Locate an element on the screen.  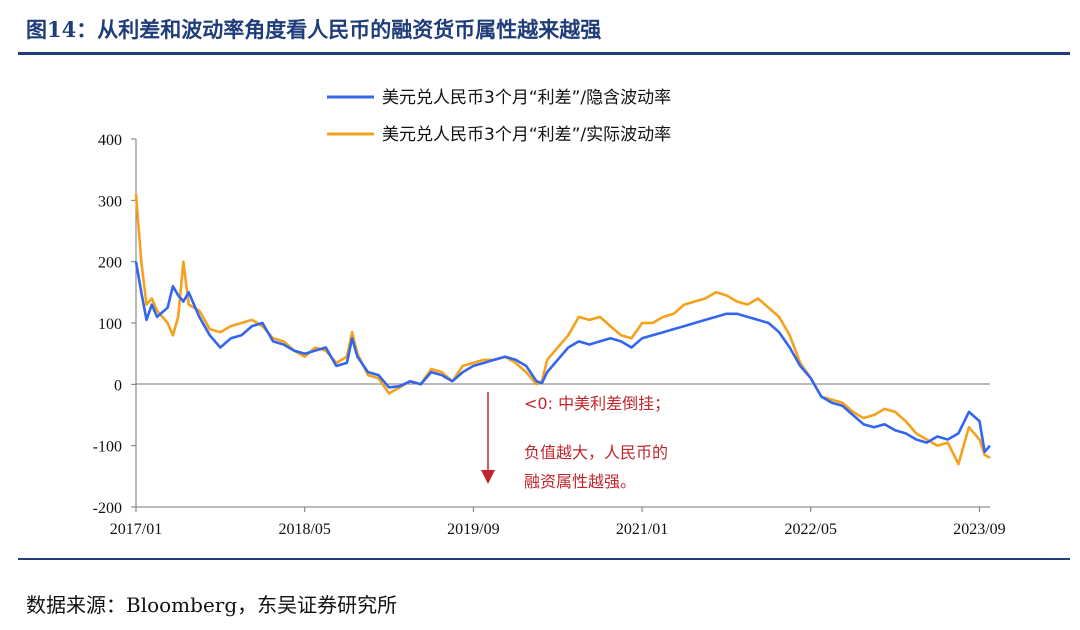
y-tick-label: -200 is located at coordinates (107, 508).